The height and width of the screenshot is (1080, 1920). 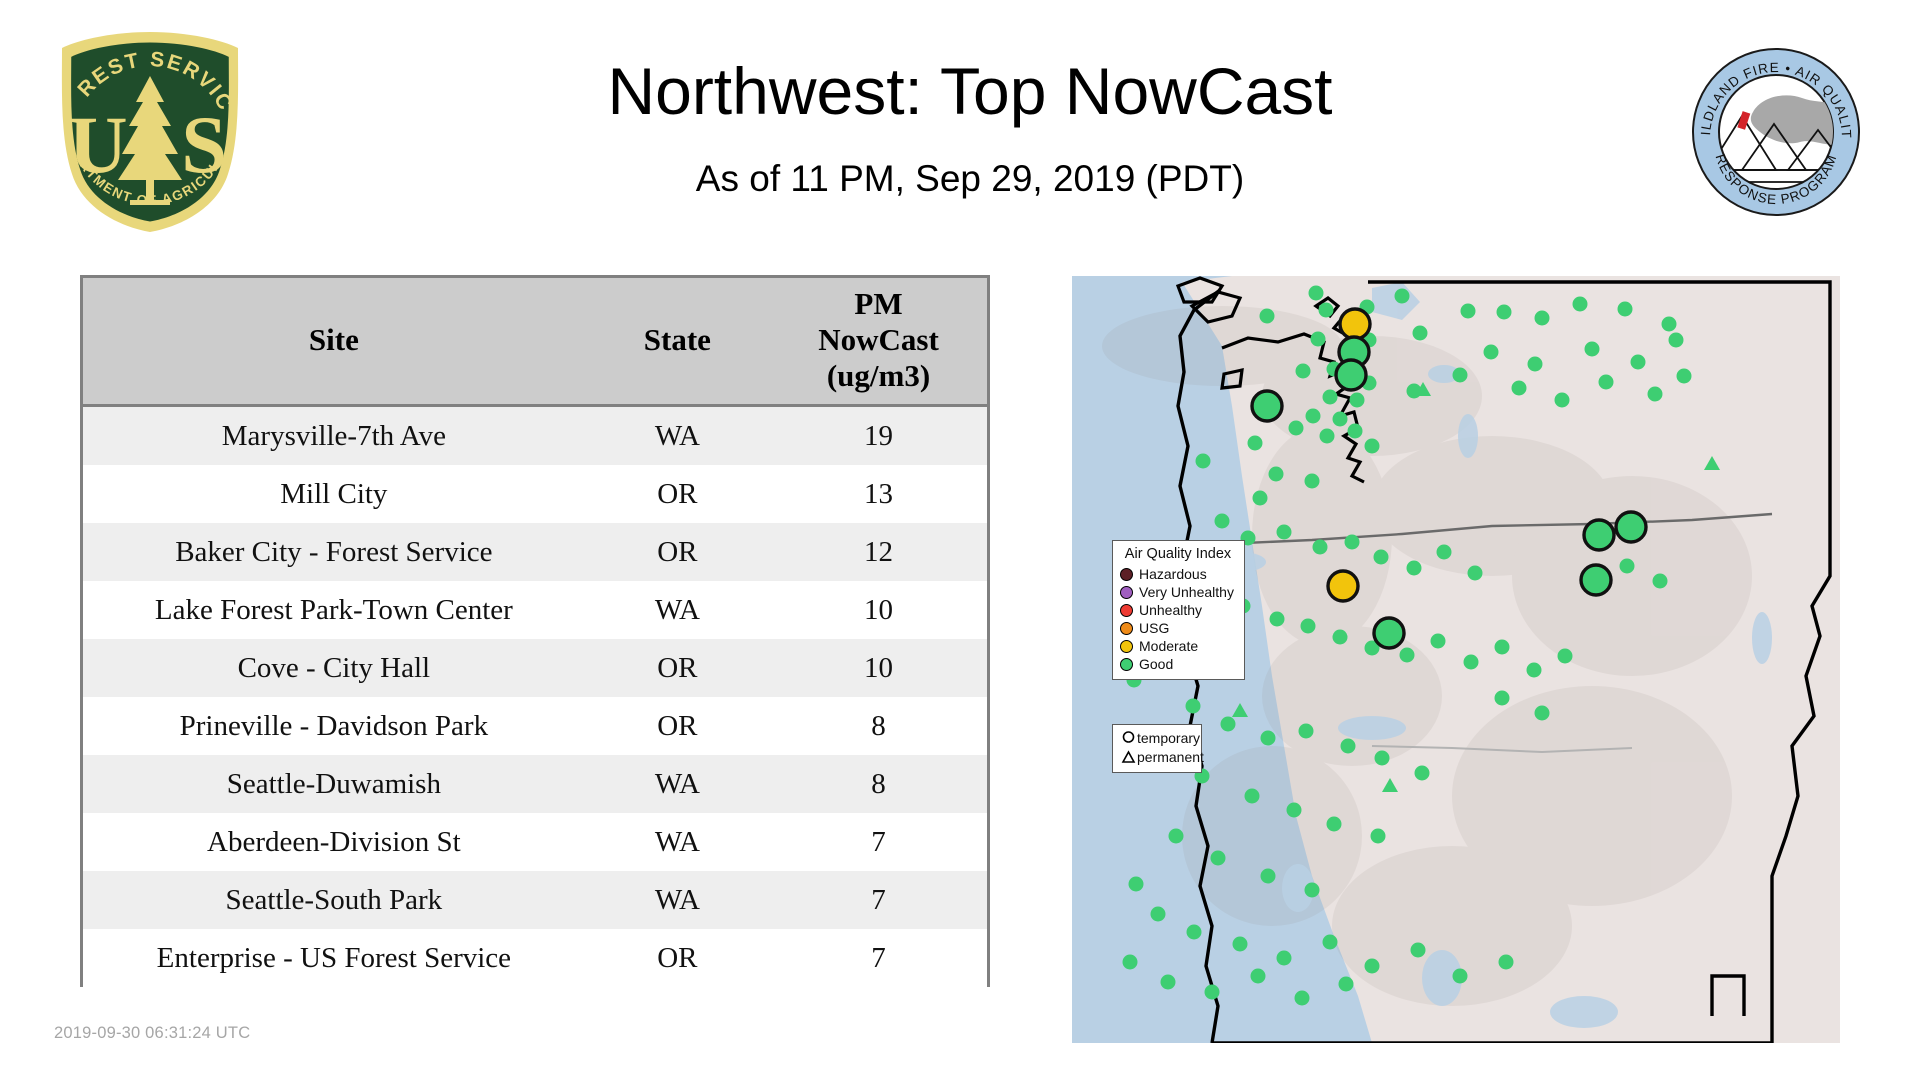 What do you see at coordinates (878, 342) in the screenshot?
I see `column-header-pm-nowcast: PM NowCast (ug/m3)` at bounding box center [878, 342].